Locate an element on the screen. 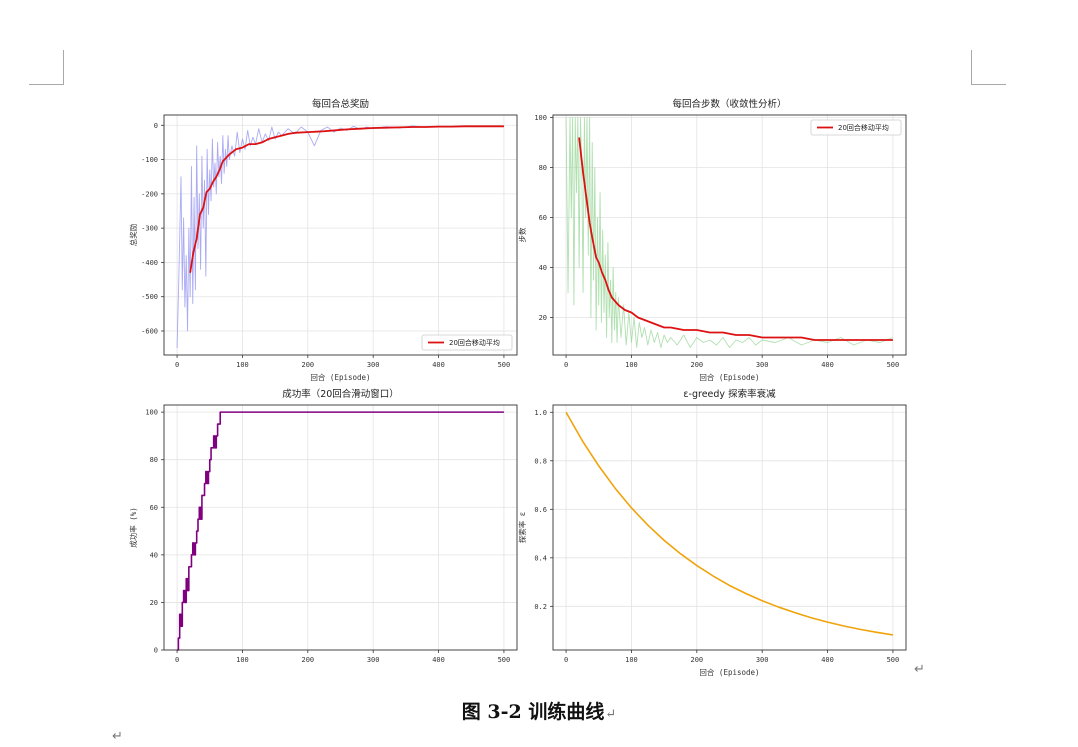  y-tick-label: -500 is located at coordinates (149, 297).